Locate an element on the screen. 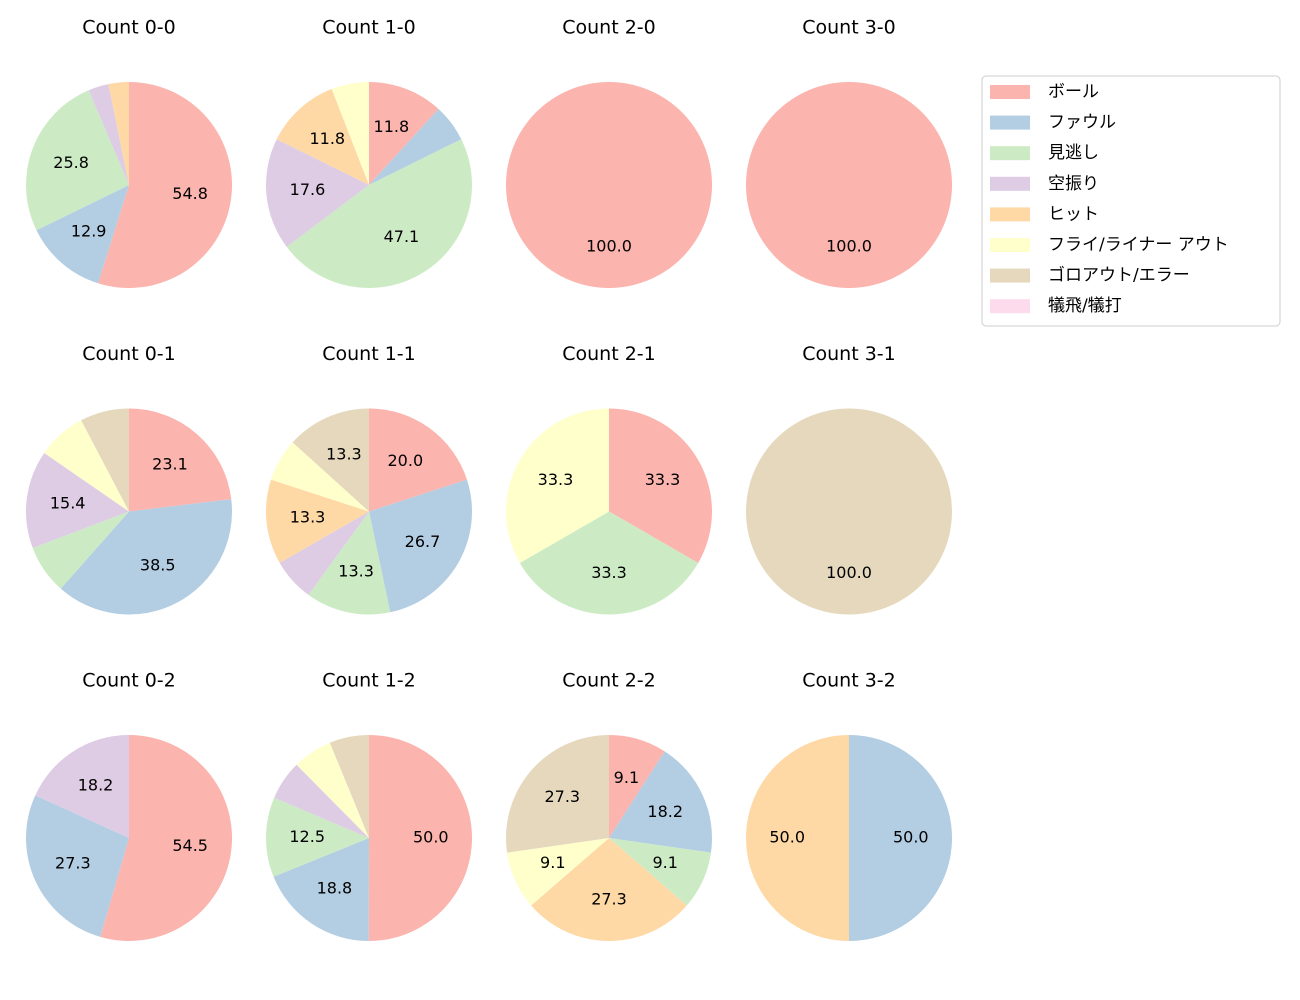 This screenshot has width=1300, height=1000. data-label: 54.8 is located at coordinates (190, 193).